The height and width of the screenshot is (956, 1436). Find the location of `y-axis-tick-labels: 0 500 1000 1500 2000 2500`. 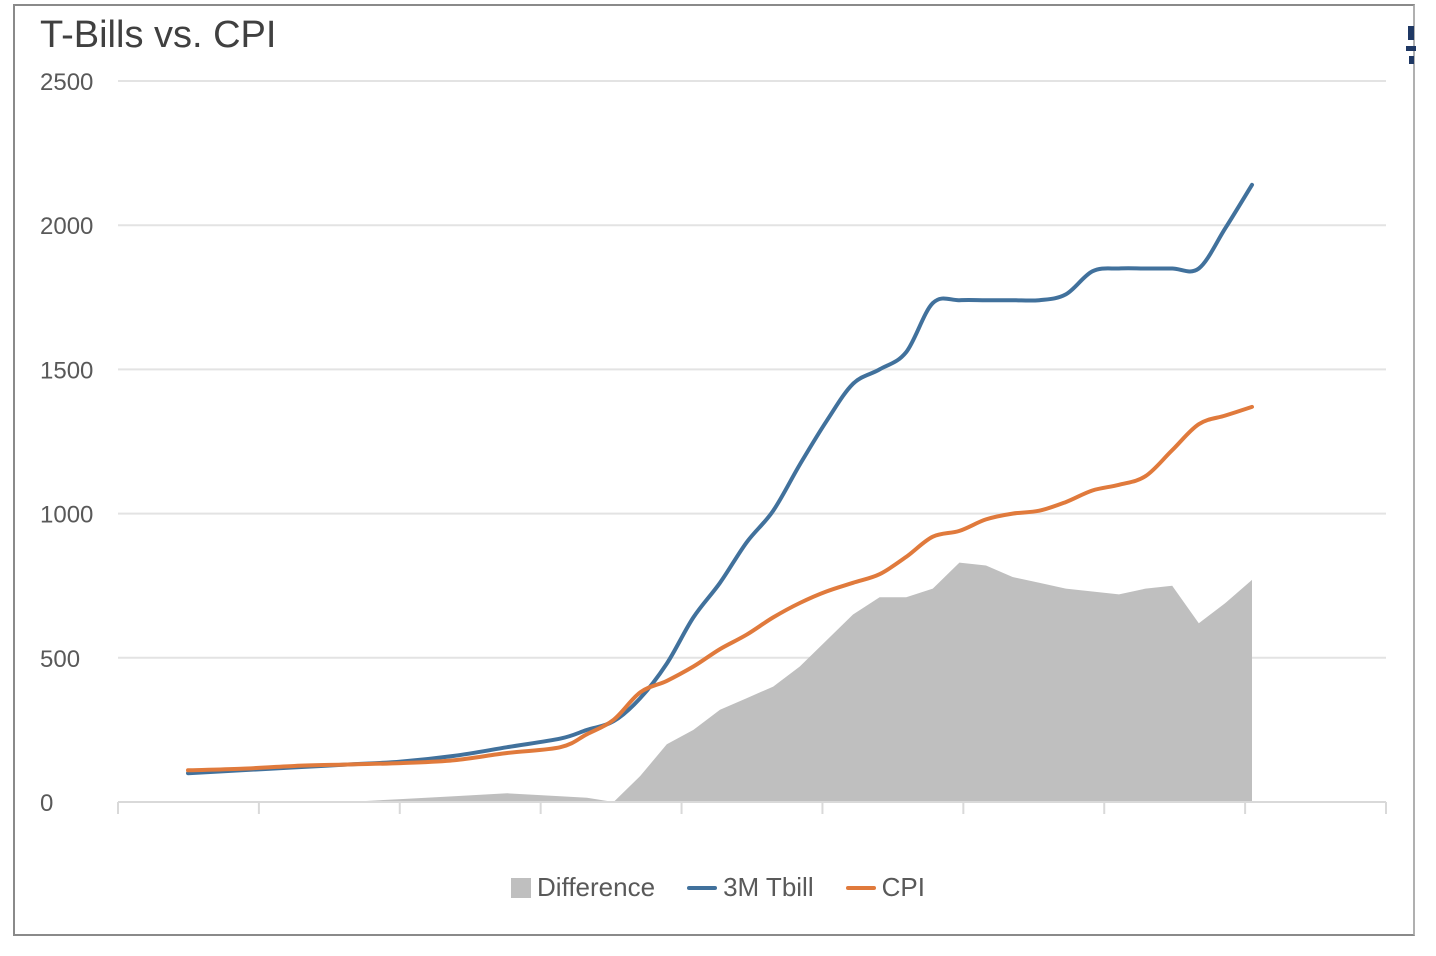

y-axis-tick-labels: 0 500 1000 1500 2000 2500 is located at coordinates (66, 443).